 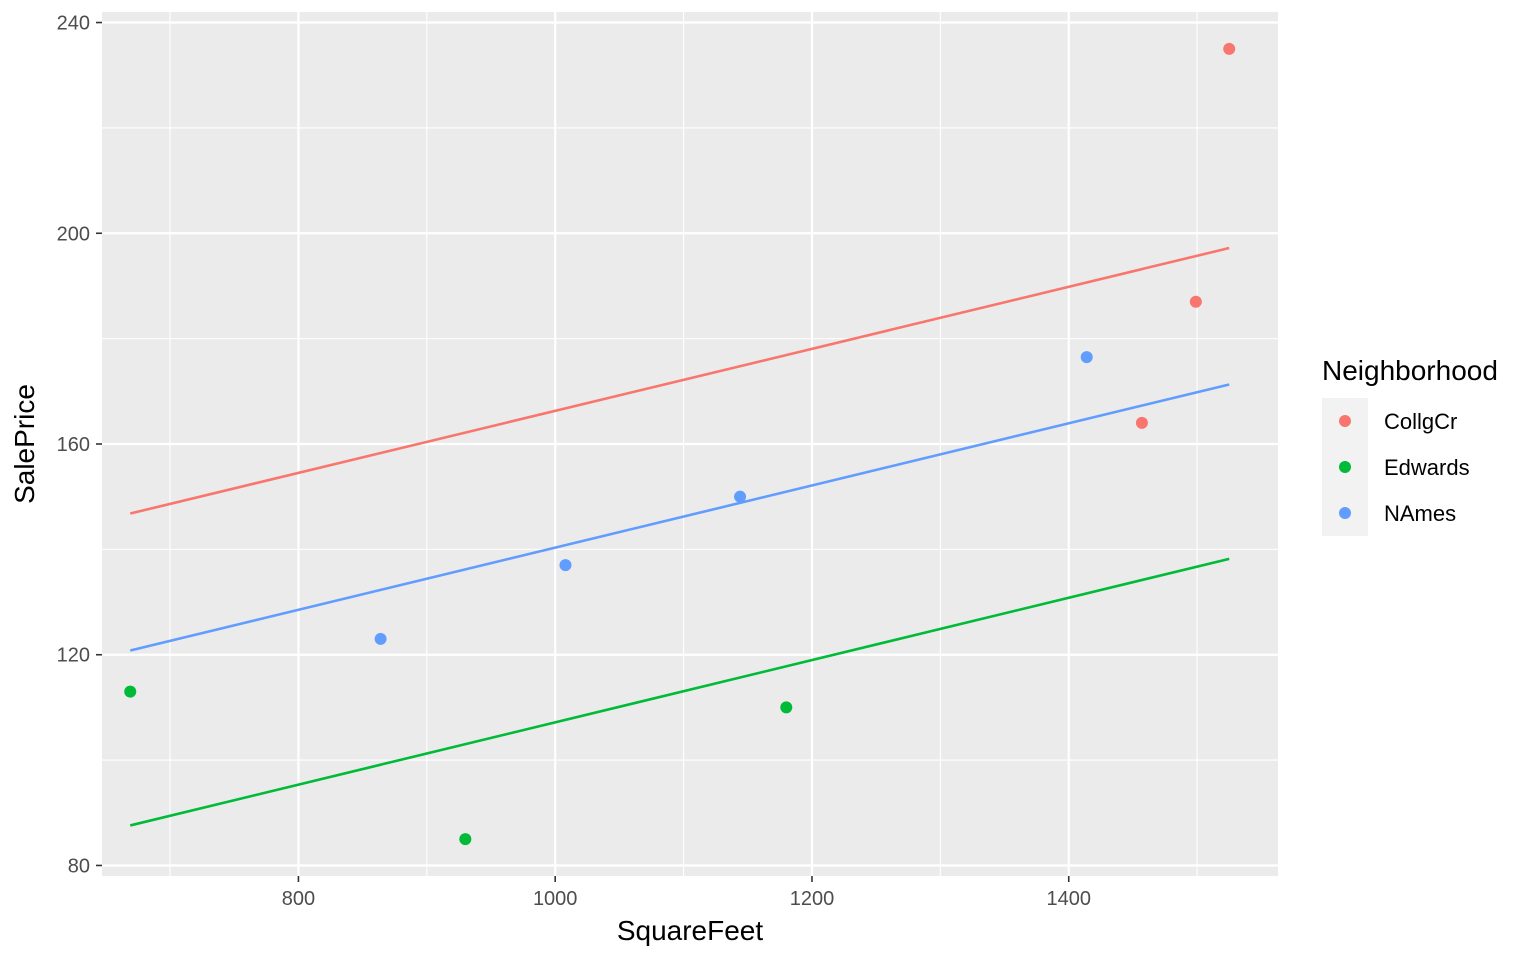 I want to click on x-tick-label: 1400, so click(x=1068, y=899).